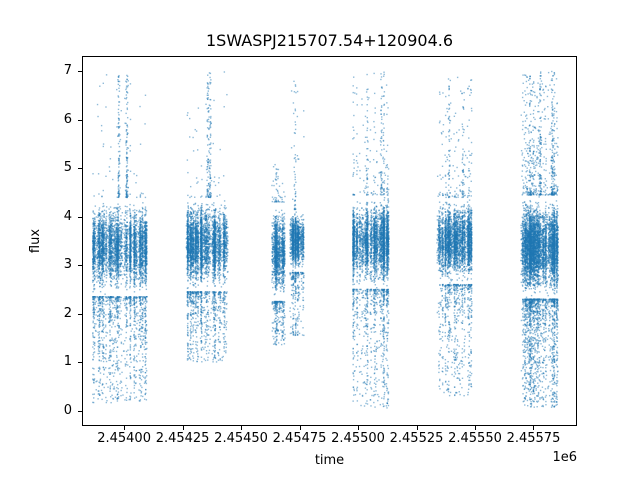  What do you see at coordinates (533, 438) in the screenshot?
I see `x-tick-label: 2.45575` at bounding box center [533, 438].